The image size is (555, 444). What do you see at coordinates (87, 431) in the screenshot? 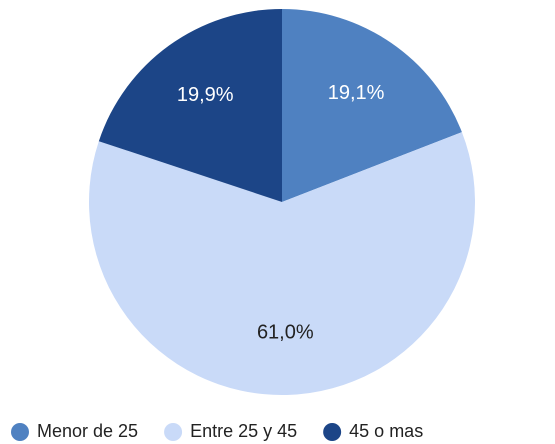
I see `legend-label: Menor de 25` at bounding box center [87, 431].